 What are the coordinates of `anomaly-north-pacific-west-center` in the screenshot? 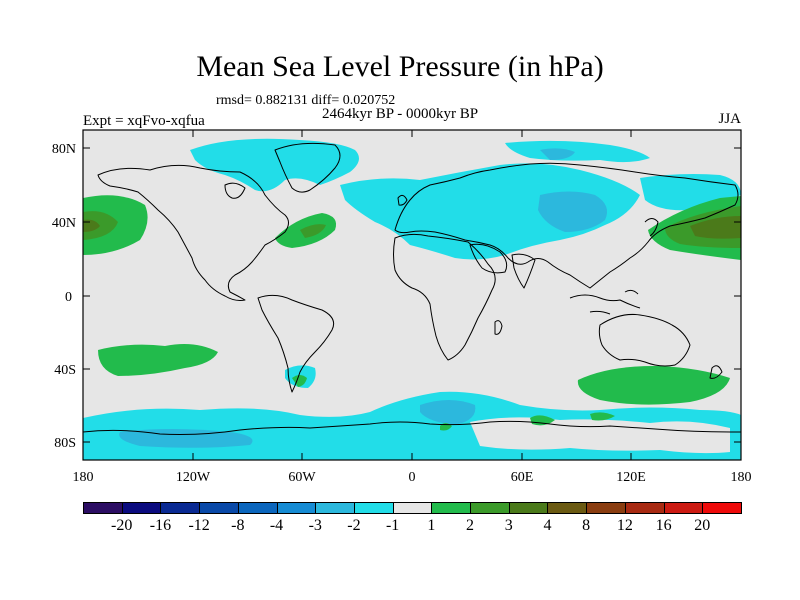 It's located at (91, 225).